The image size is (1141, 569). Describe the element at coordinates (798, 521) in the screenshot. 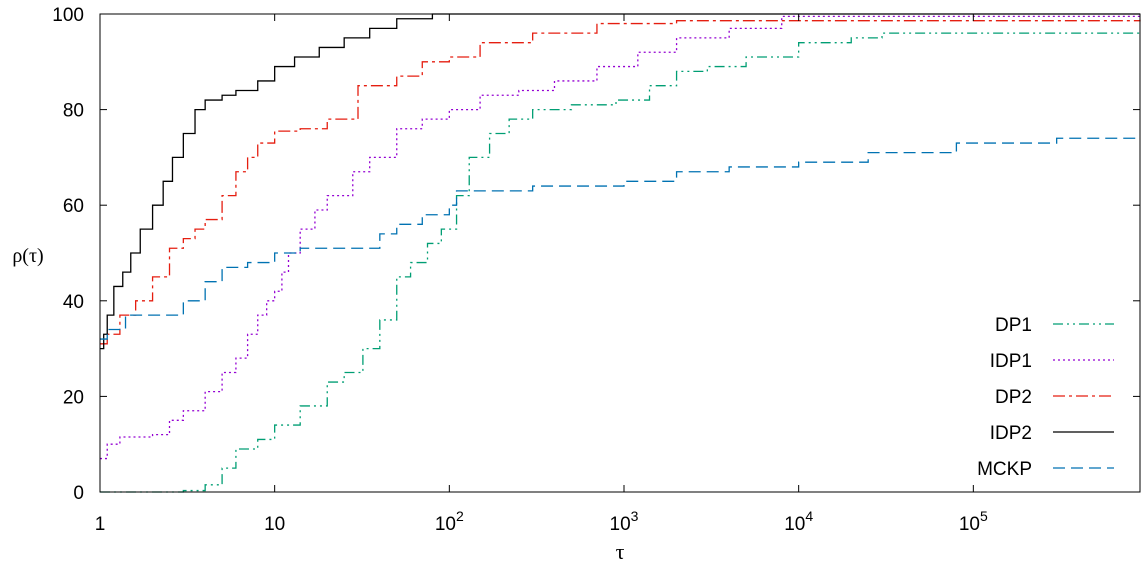

I see `x-tick-label: 10⁴` at that location.